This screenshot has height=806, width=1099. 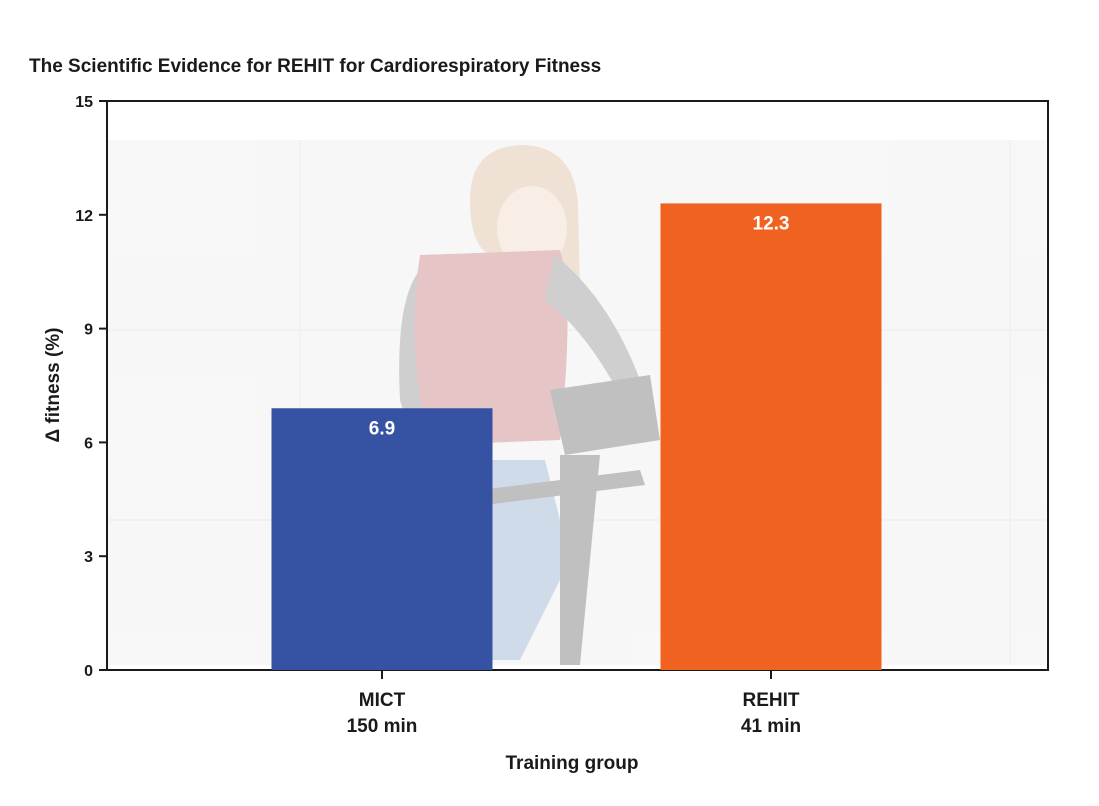 I want to click on bar-value-label: 6.9, so click(x=382, y=428).